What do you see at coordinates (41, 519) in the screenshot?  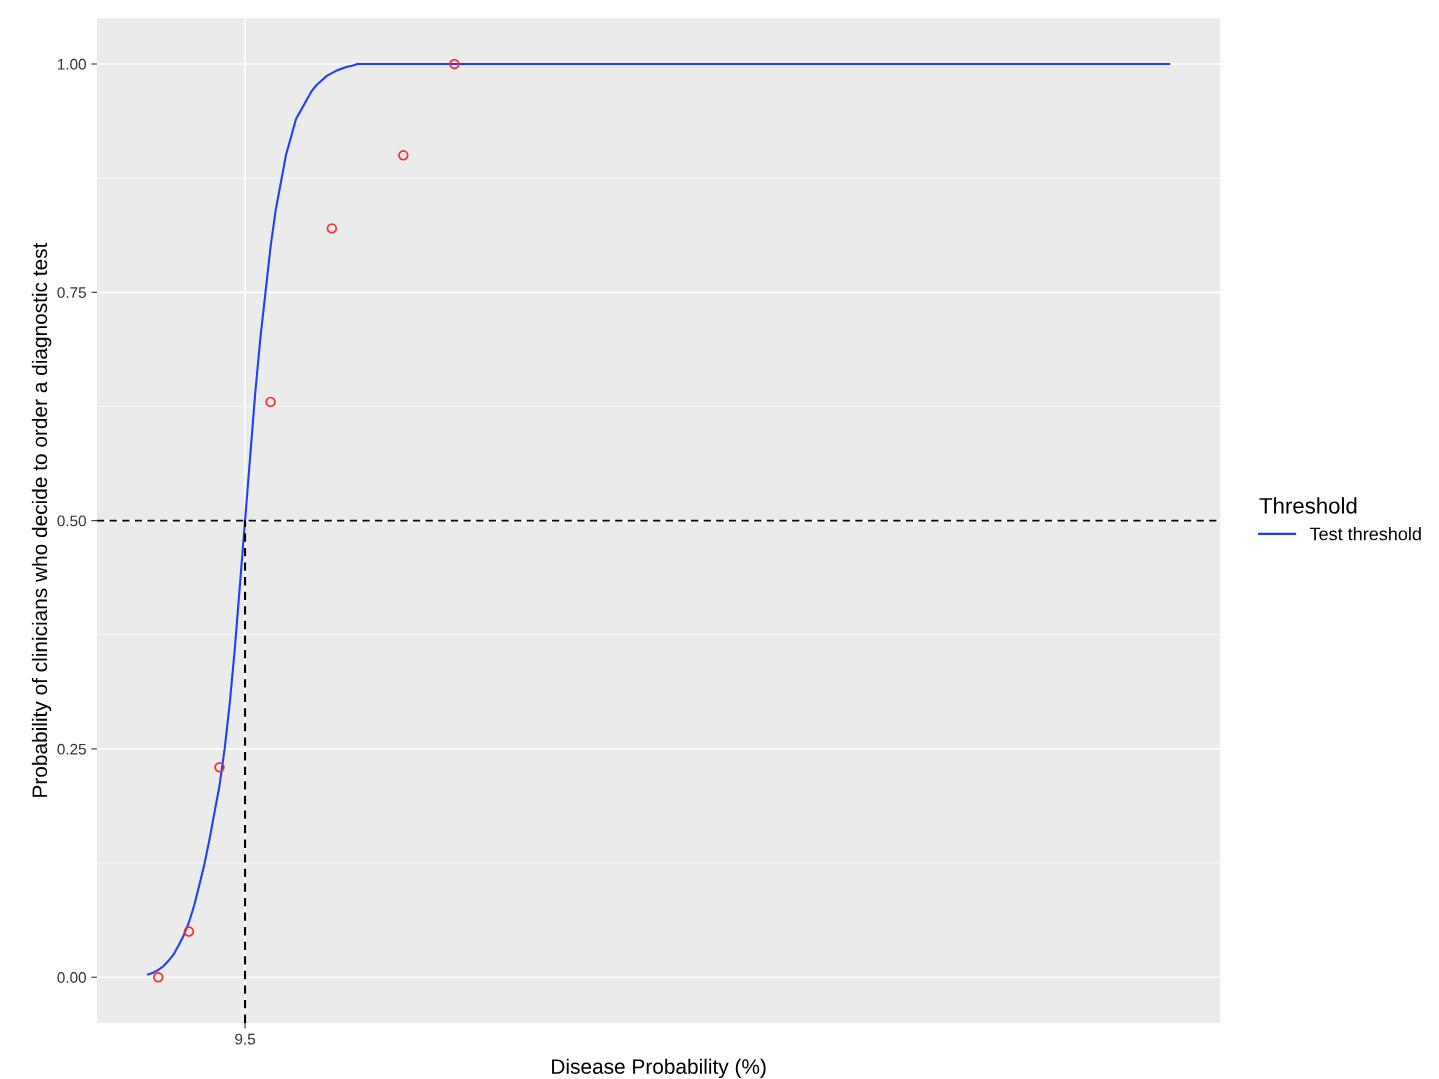 I see `y-axis-title: Probability of clinicians who decide to order a diagnostic test` at bounding box center [41, 519].